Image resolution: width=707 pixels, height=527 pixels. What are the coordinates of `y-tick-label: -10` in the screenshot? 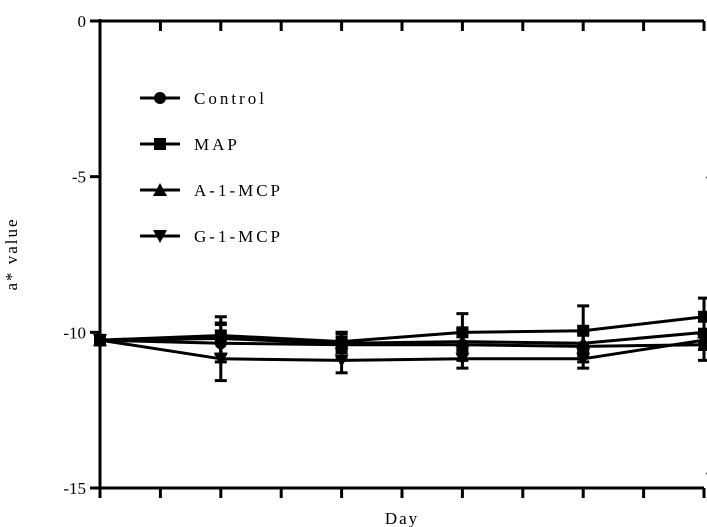 It's located at (74, 332).